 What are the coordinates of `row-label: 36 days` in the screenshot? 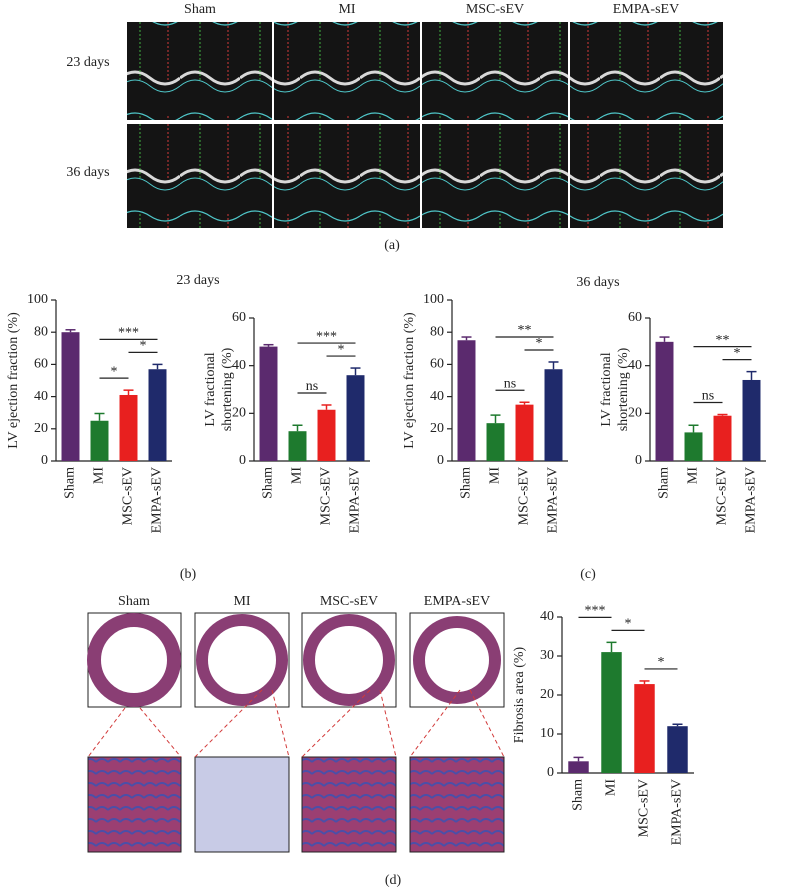 It's located at (87, 172).